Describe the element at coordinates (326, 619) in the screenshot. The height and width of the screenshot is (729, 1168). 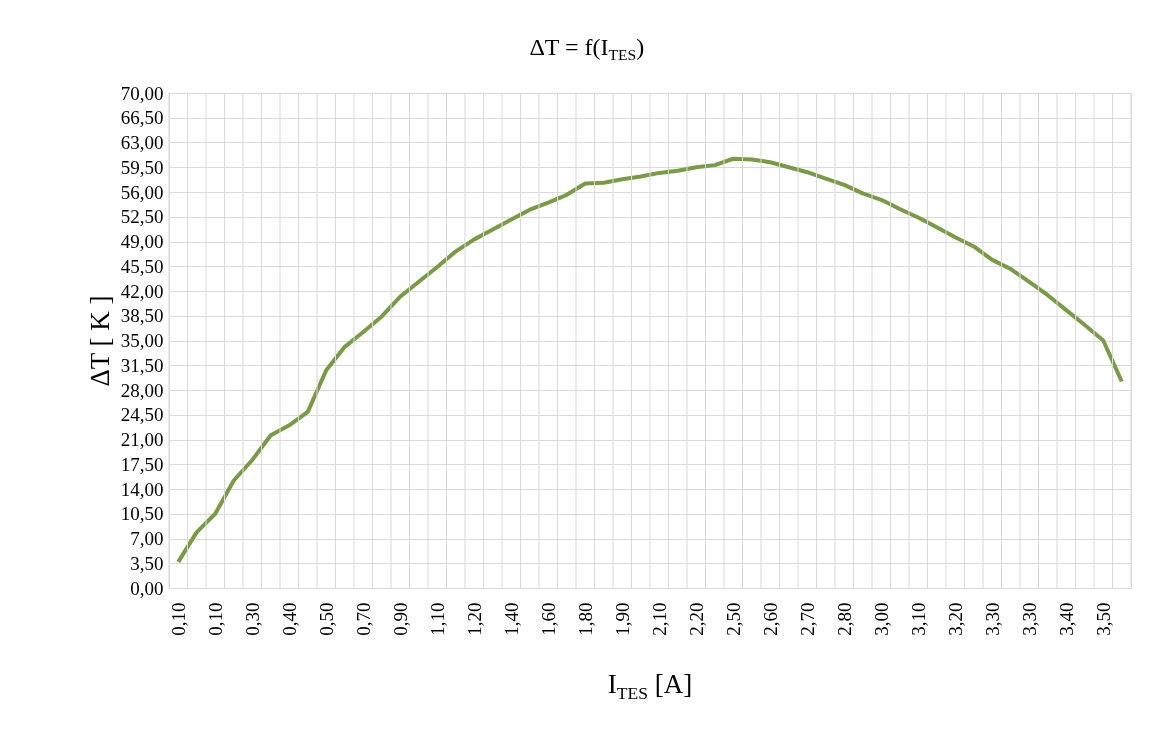
I see `x-tick-label: 0,50` at that location.